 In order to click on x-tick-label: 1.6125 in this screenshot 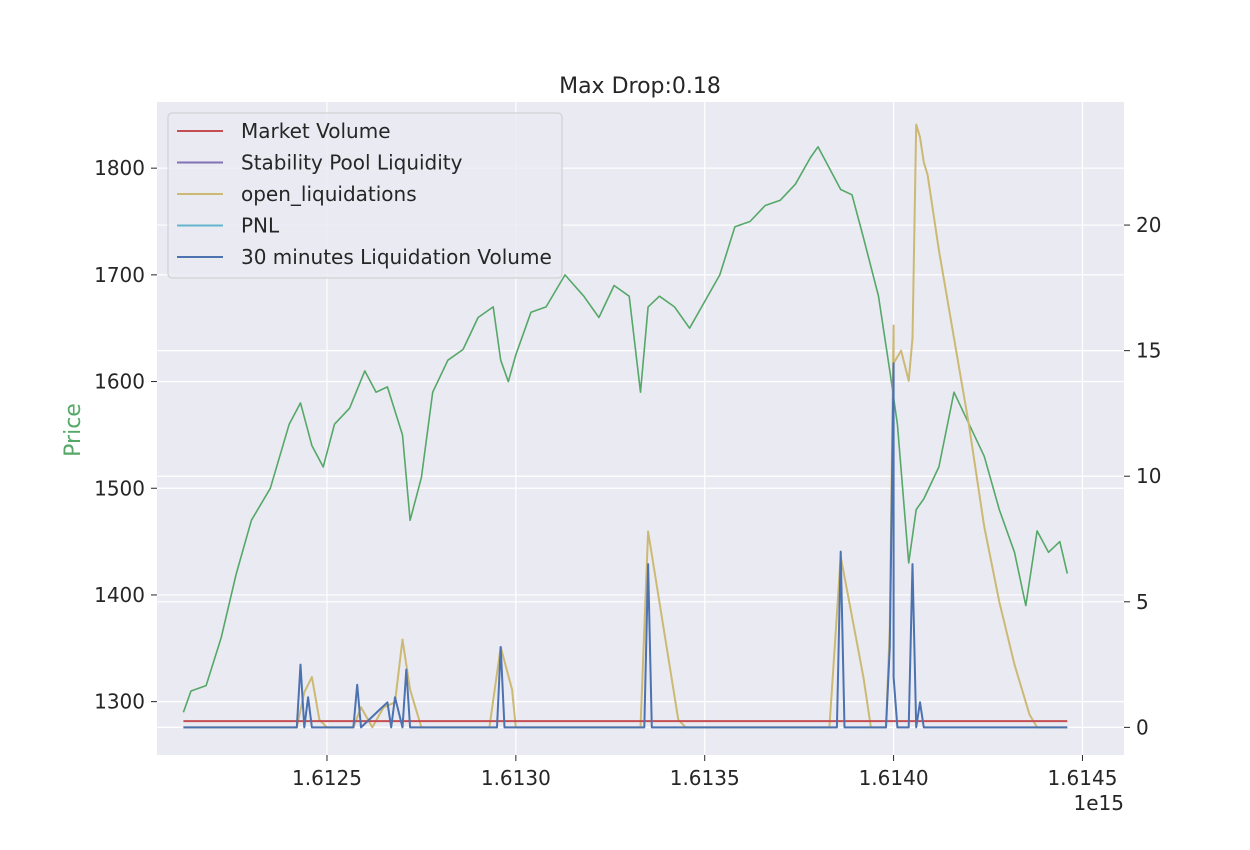, I will do `click(327, 778)`.